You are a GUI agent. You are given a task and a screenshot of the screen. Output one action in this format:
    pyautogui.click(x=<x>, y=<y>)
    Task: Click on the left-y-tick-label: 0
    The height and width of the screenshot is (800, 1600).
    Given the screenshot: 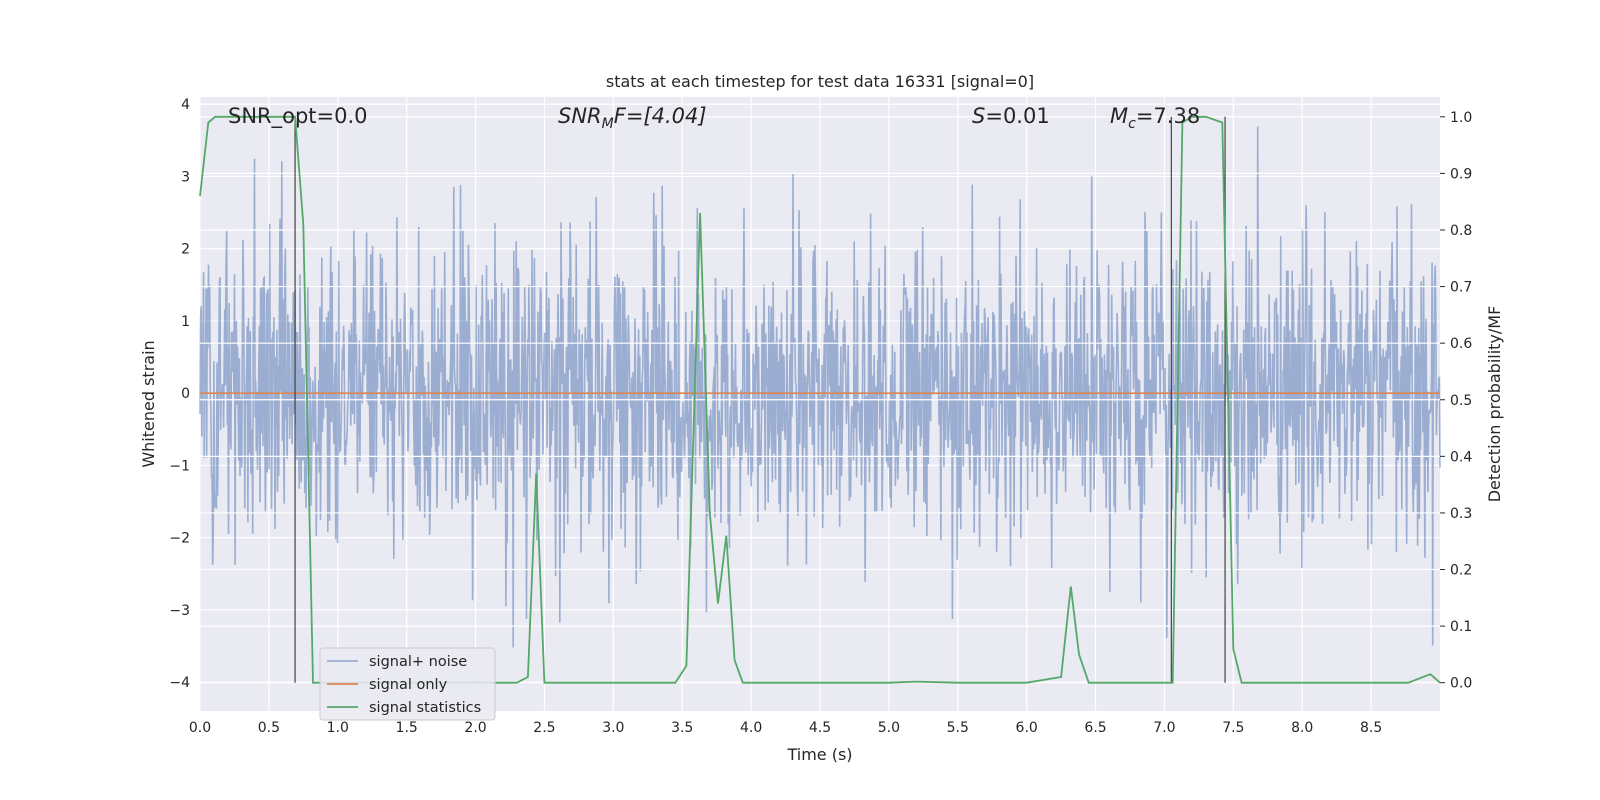 What is the action you would take?
    pyautogui.click(x=185, y=394)
    